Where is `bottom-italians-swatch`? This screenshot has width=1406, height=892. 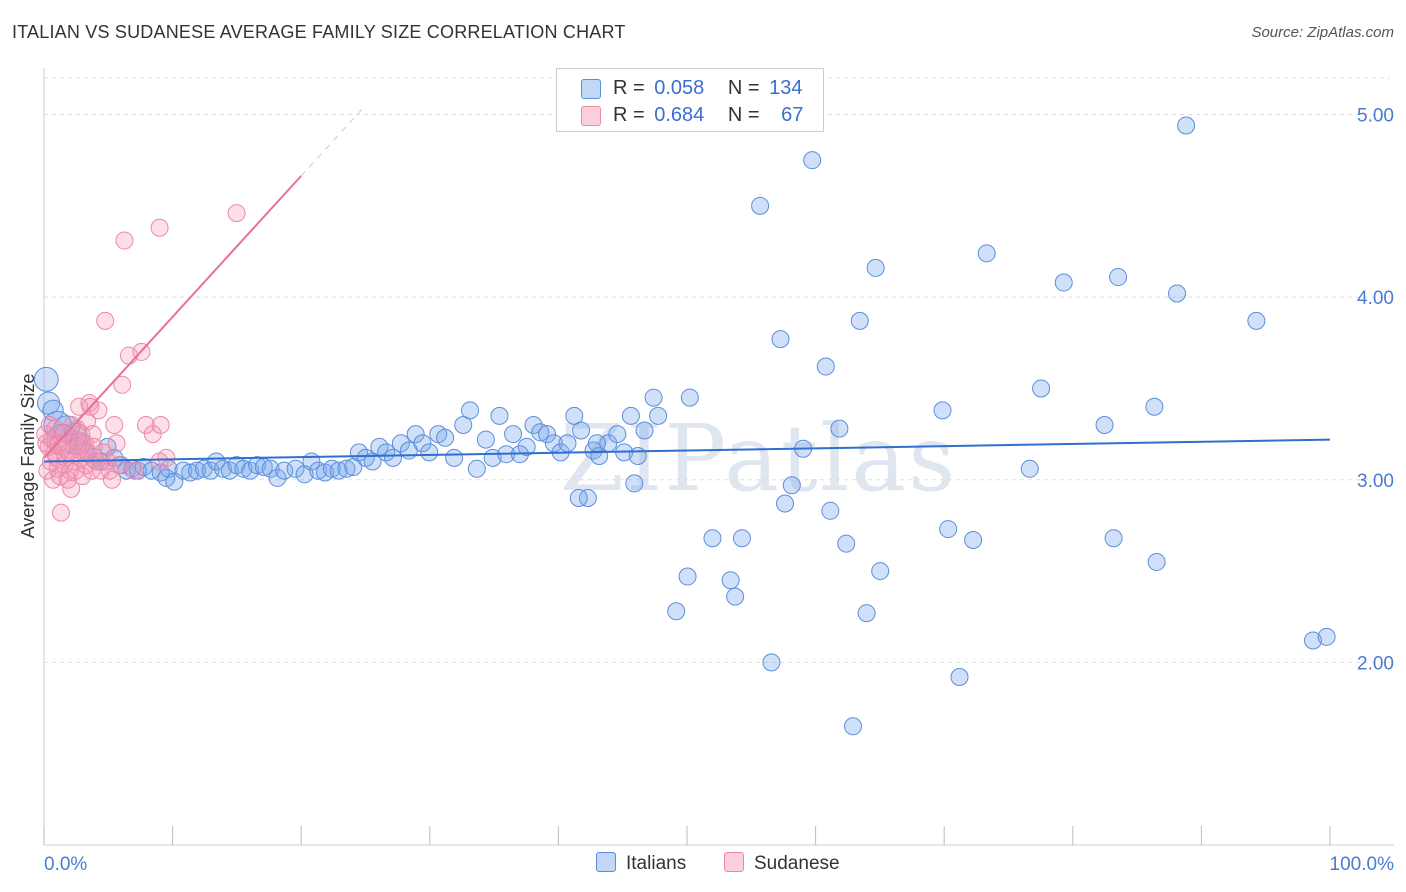 bottom-italians-swatch is located at coordinates (606, 862).